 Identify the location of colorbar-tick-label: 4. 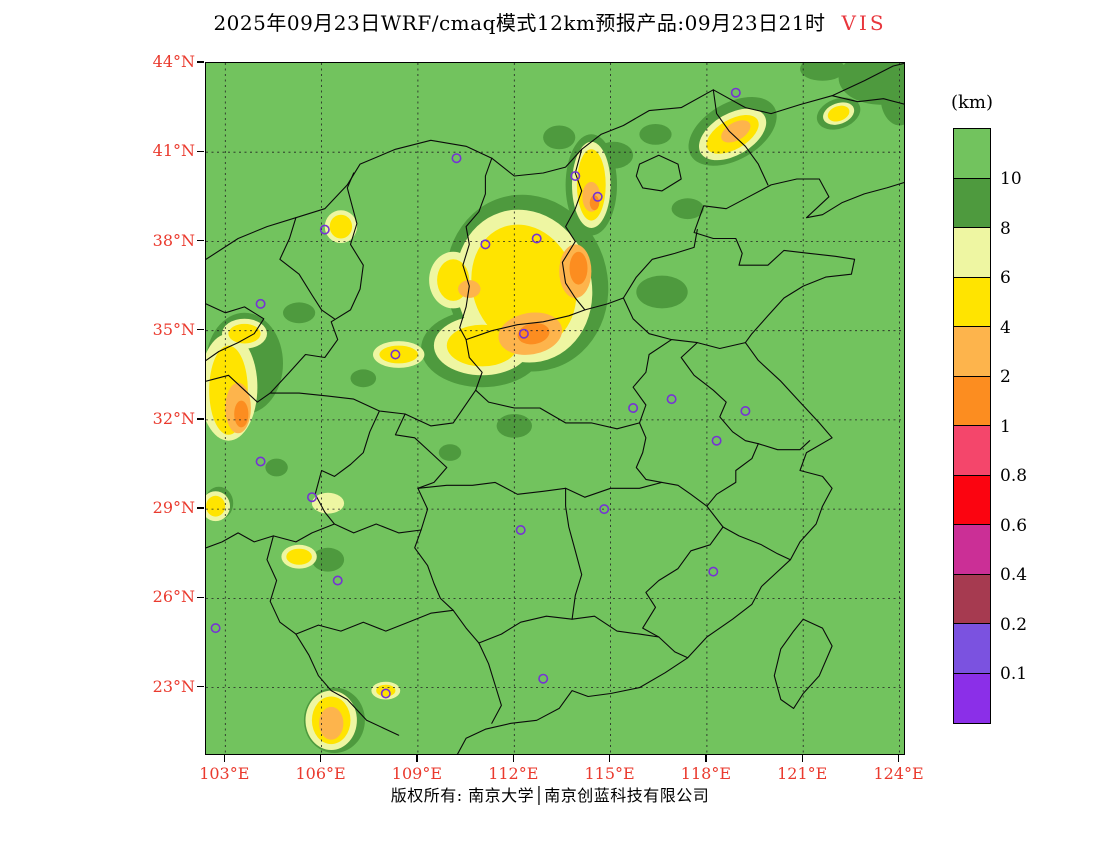
(1005, 327).